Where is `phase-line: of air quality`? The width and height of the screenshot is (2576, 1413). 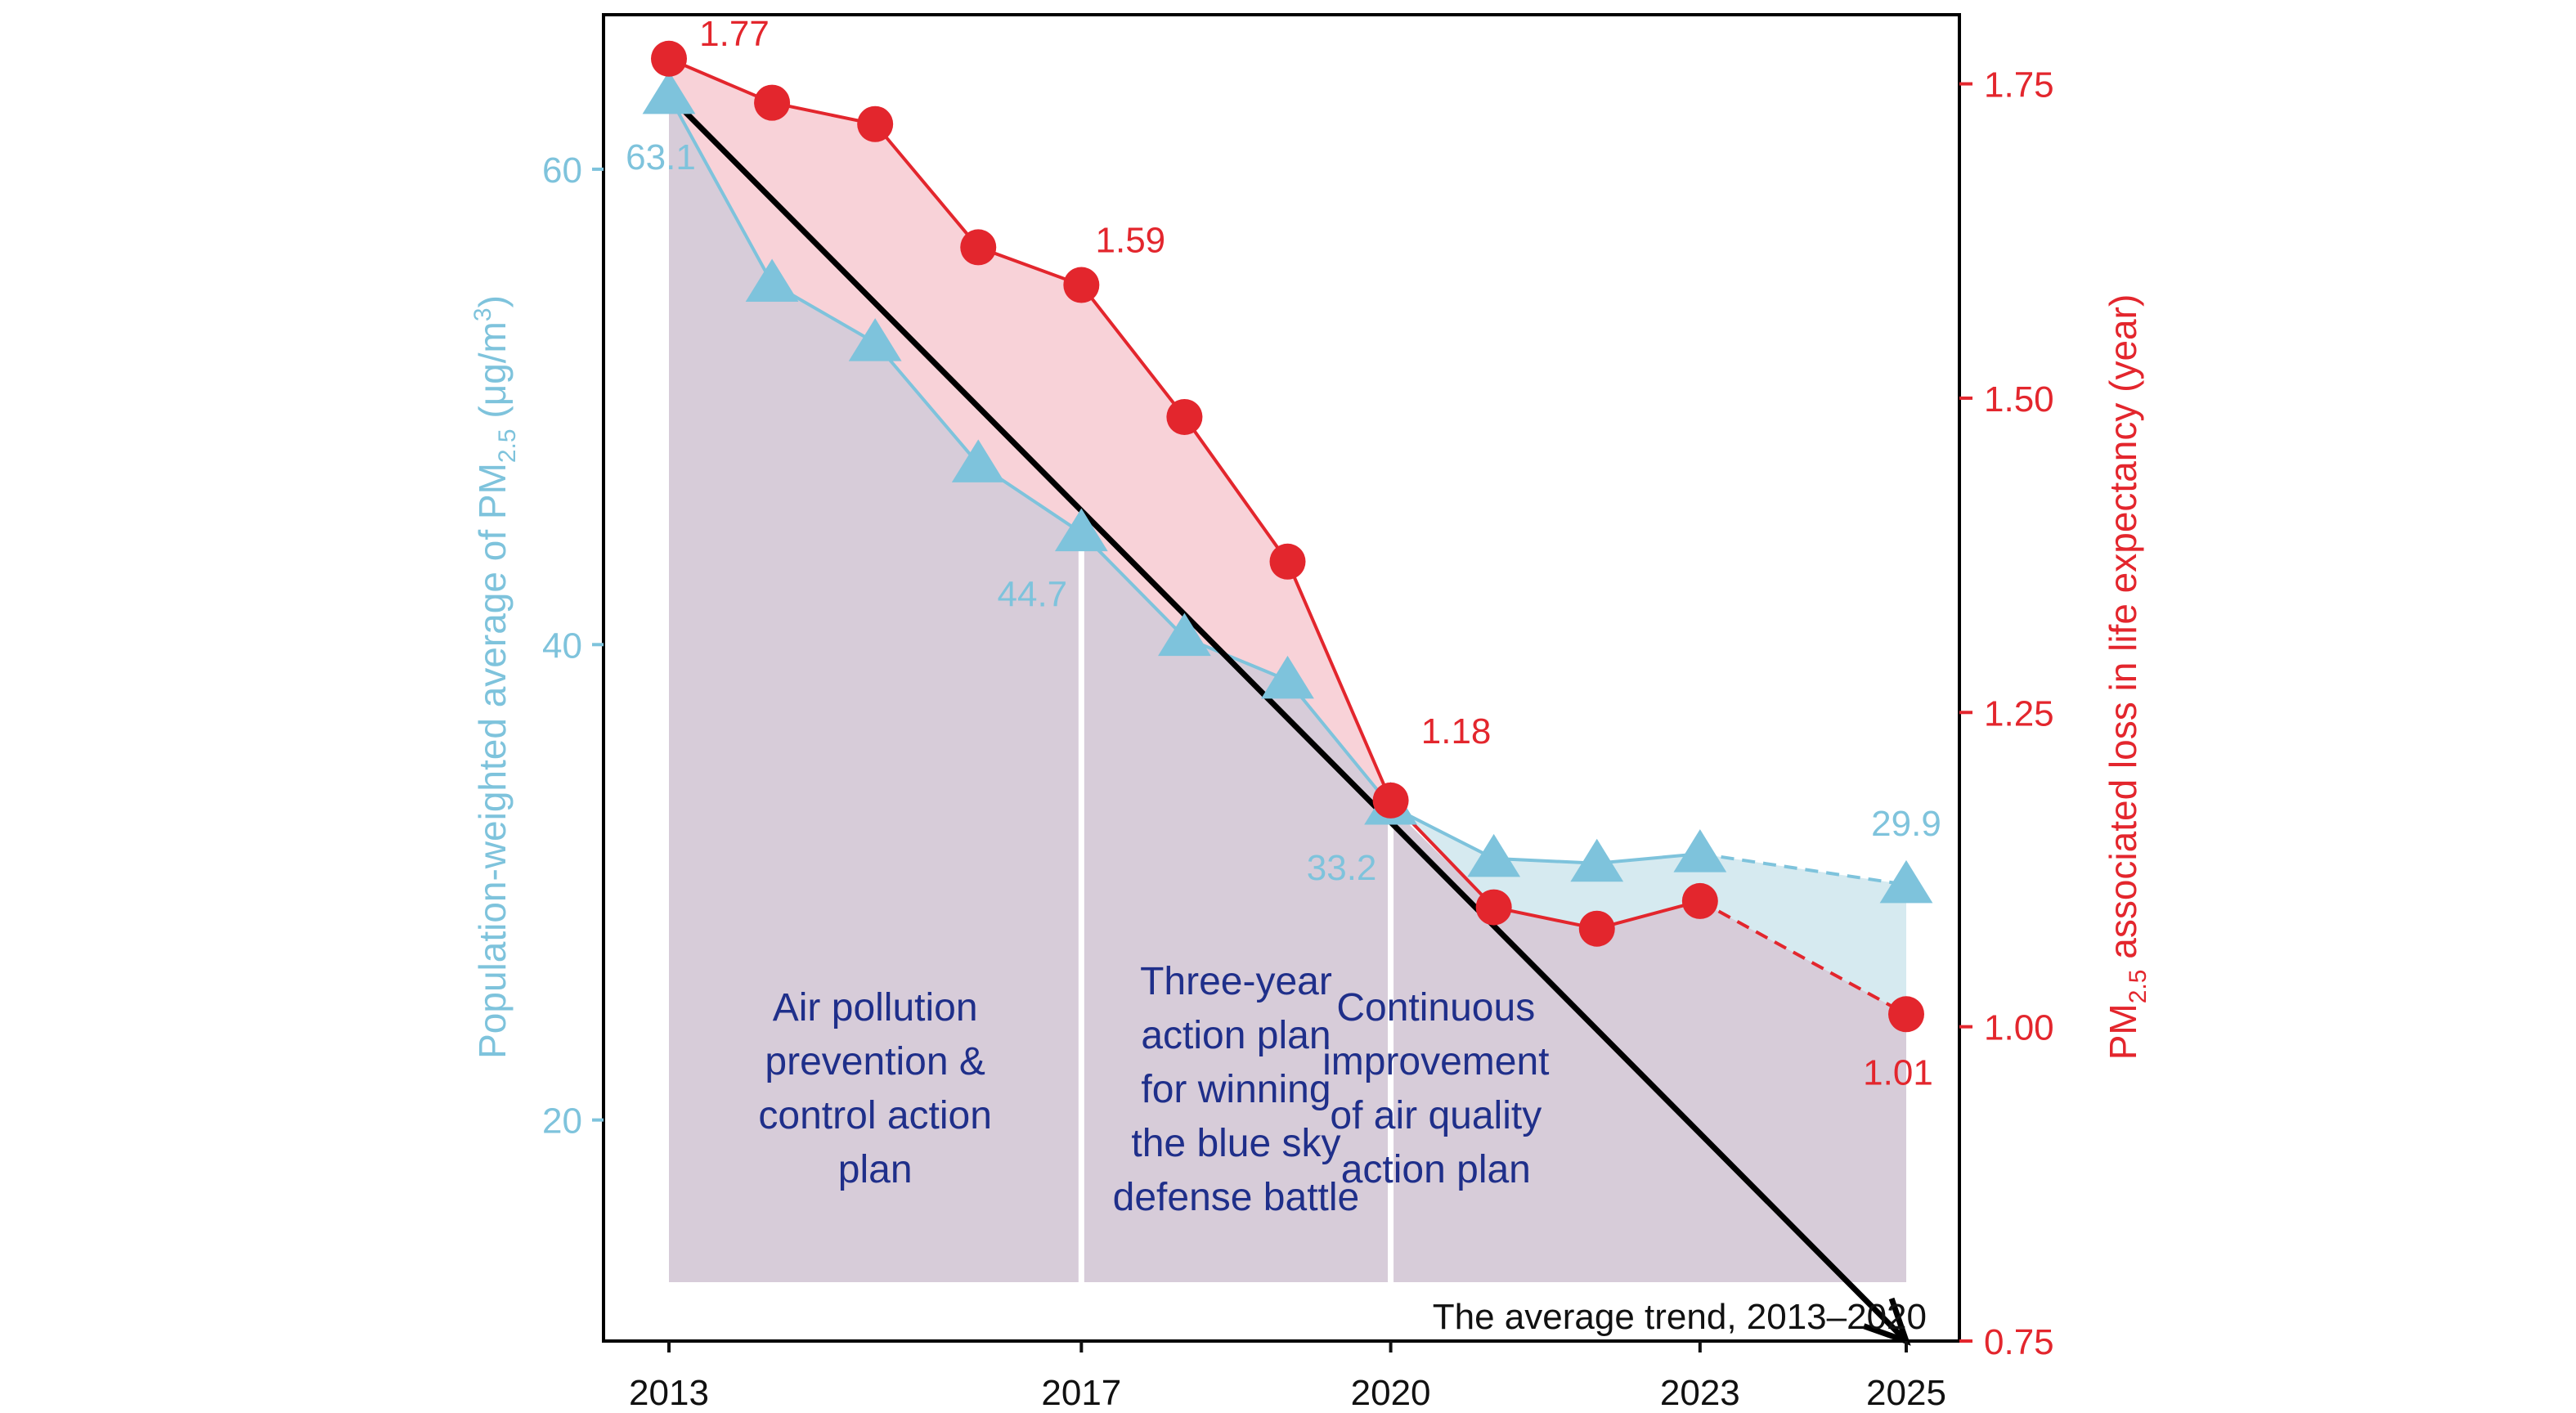
phase-line: of air quality is located at coordinates (1436, 1115).